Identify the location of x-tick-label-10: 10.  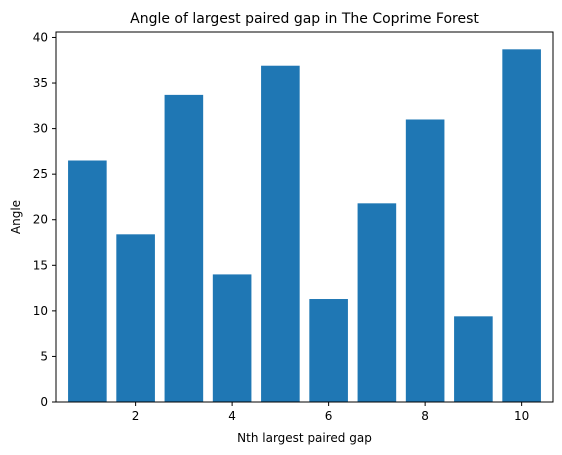
(521, 416).